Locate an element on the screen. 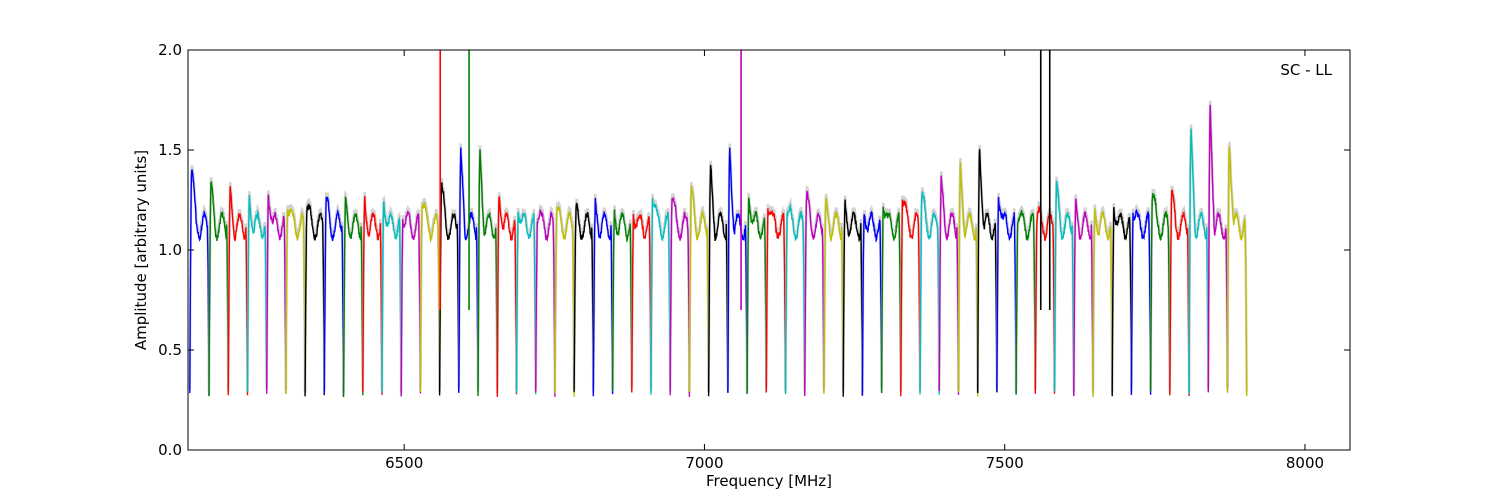 The width and height of the screenshot is (1500, 500). x-tick-label: 7500 is located at coordinates (1005, 463).